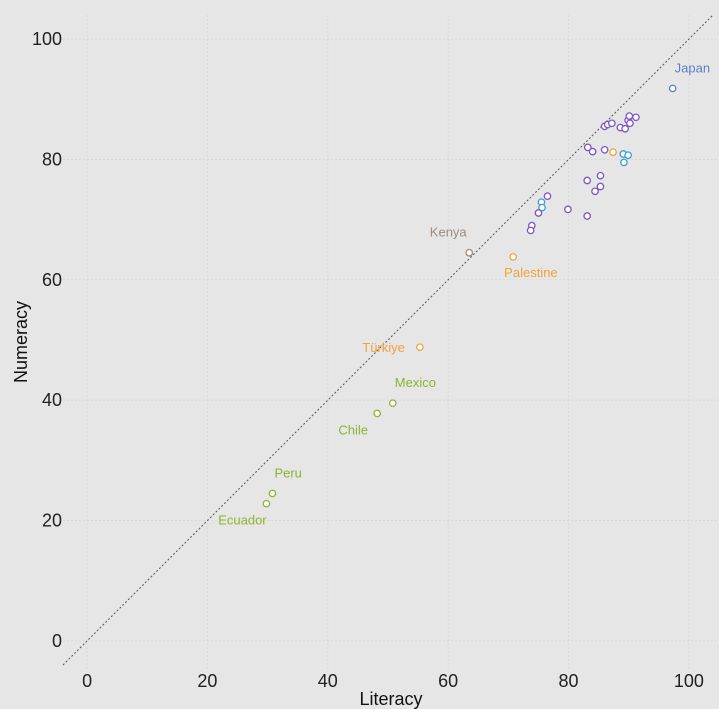 This screenshot has width=719, height=709. I want to click on y-tick-label: 60, so click(52, 280).